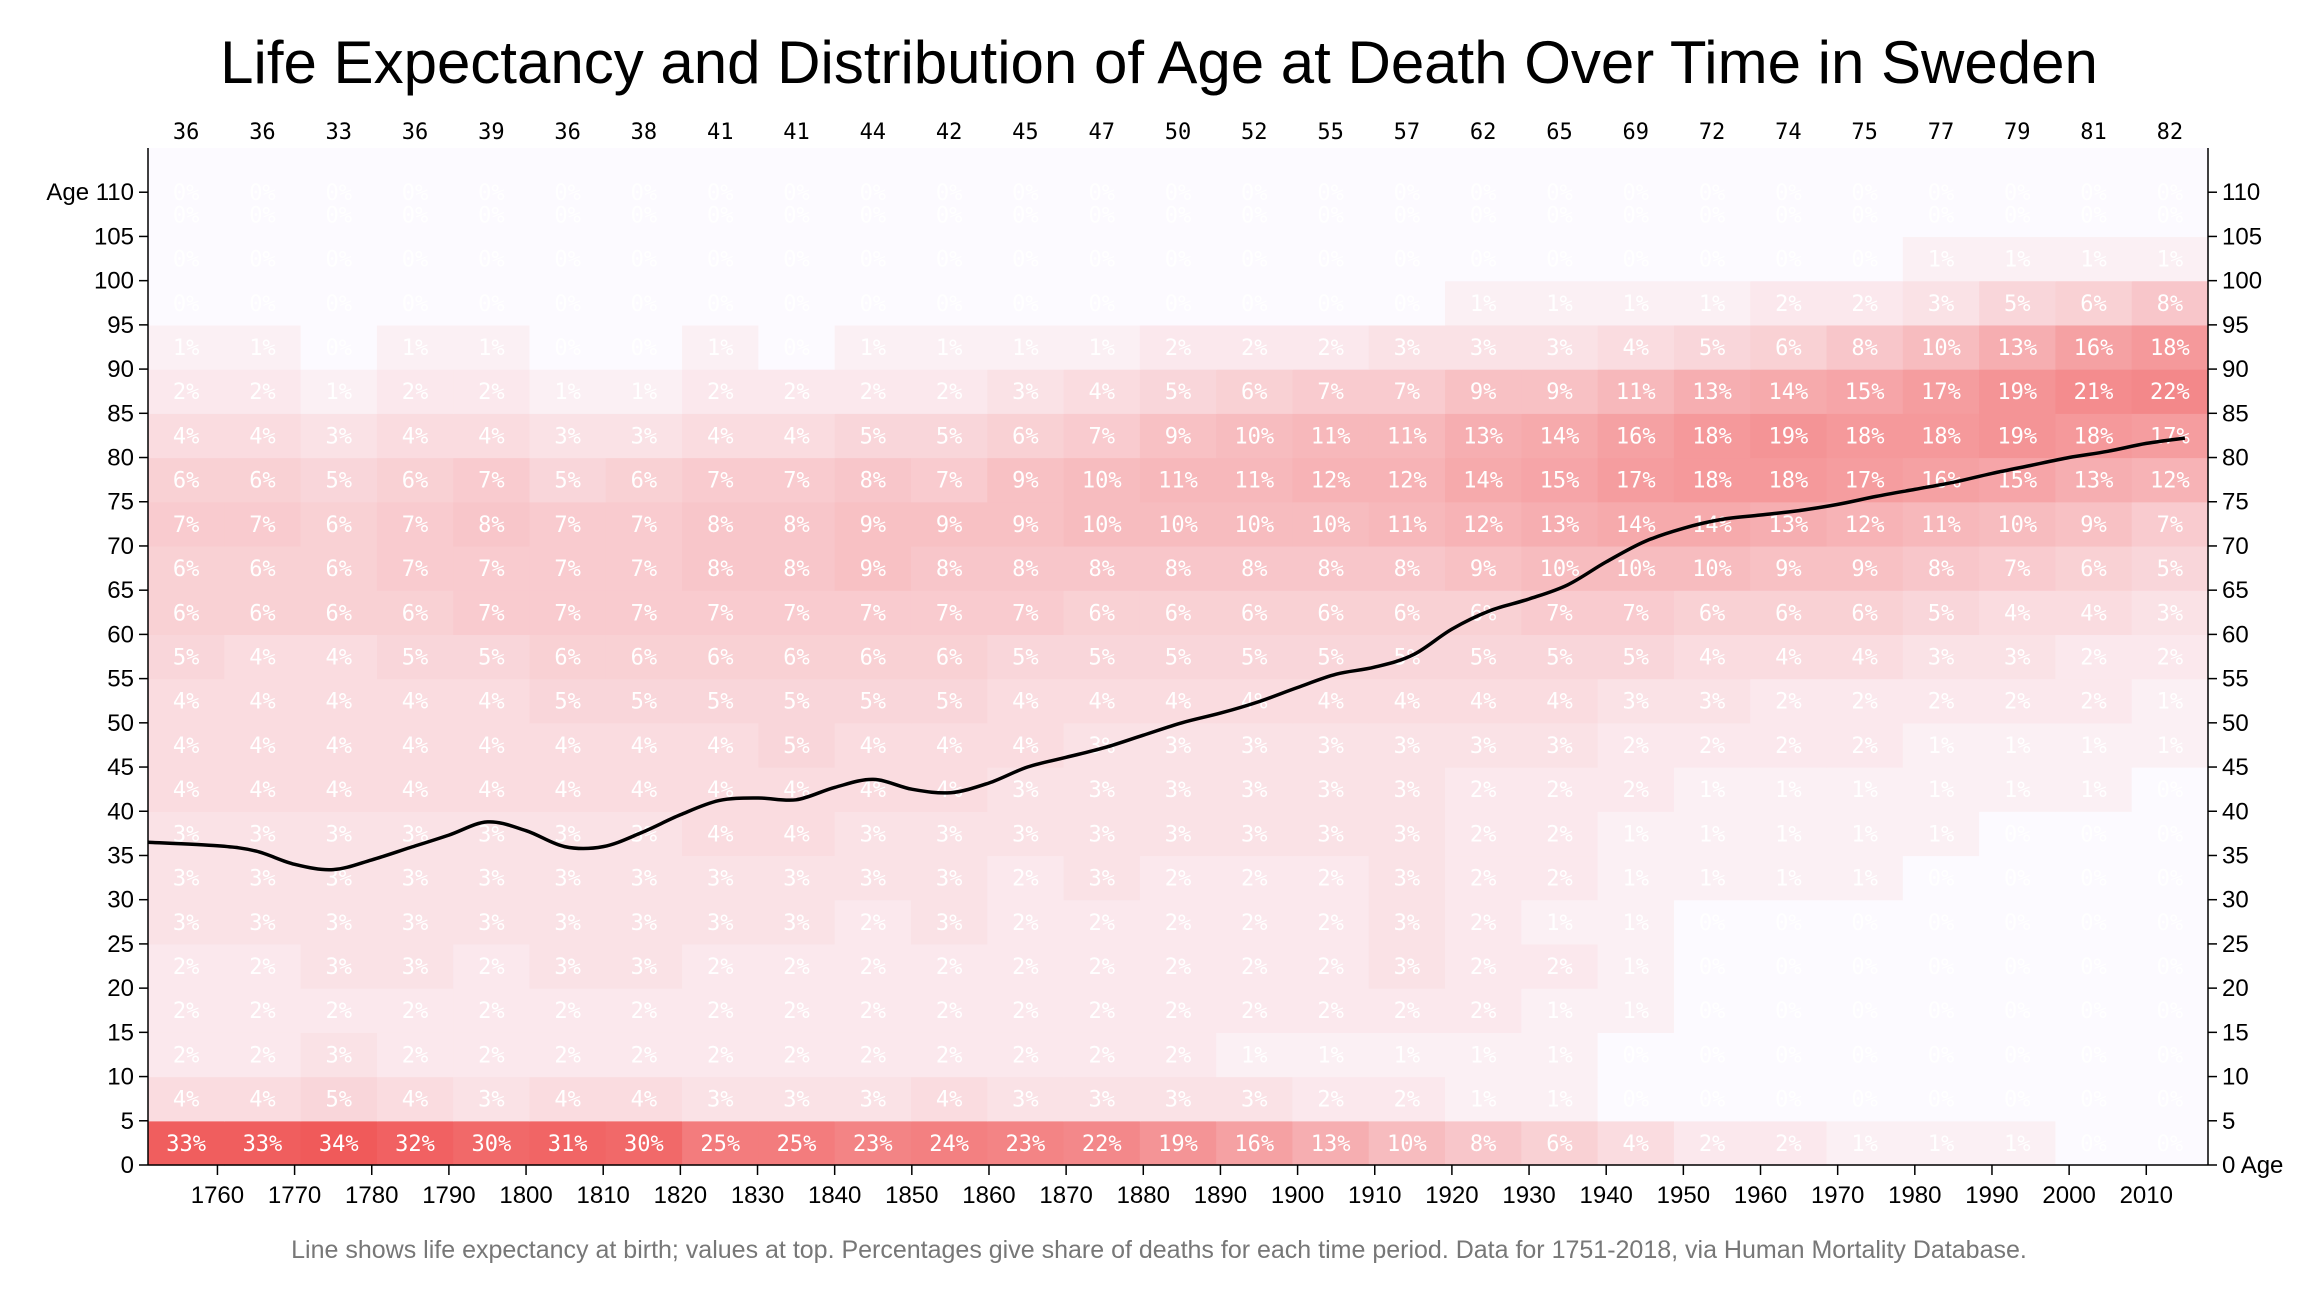  I want to click on life-expectancy-value: 57, so click(1407, 132).